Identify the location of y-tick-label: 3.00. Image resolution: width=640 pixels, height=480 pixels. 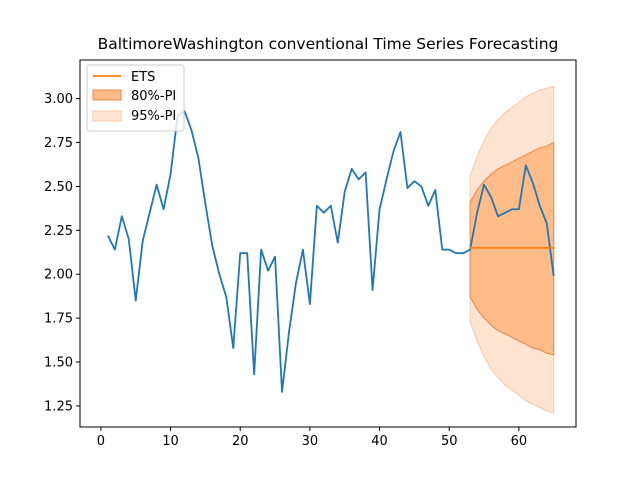
(58, 99).